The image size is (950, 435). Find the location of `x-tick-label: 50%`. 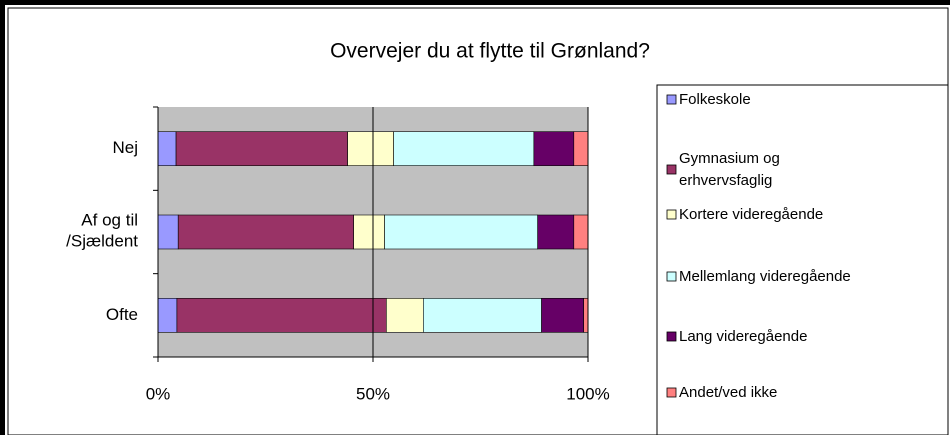

x-tick-label: 50% is located at coordinates (373, 393).